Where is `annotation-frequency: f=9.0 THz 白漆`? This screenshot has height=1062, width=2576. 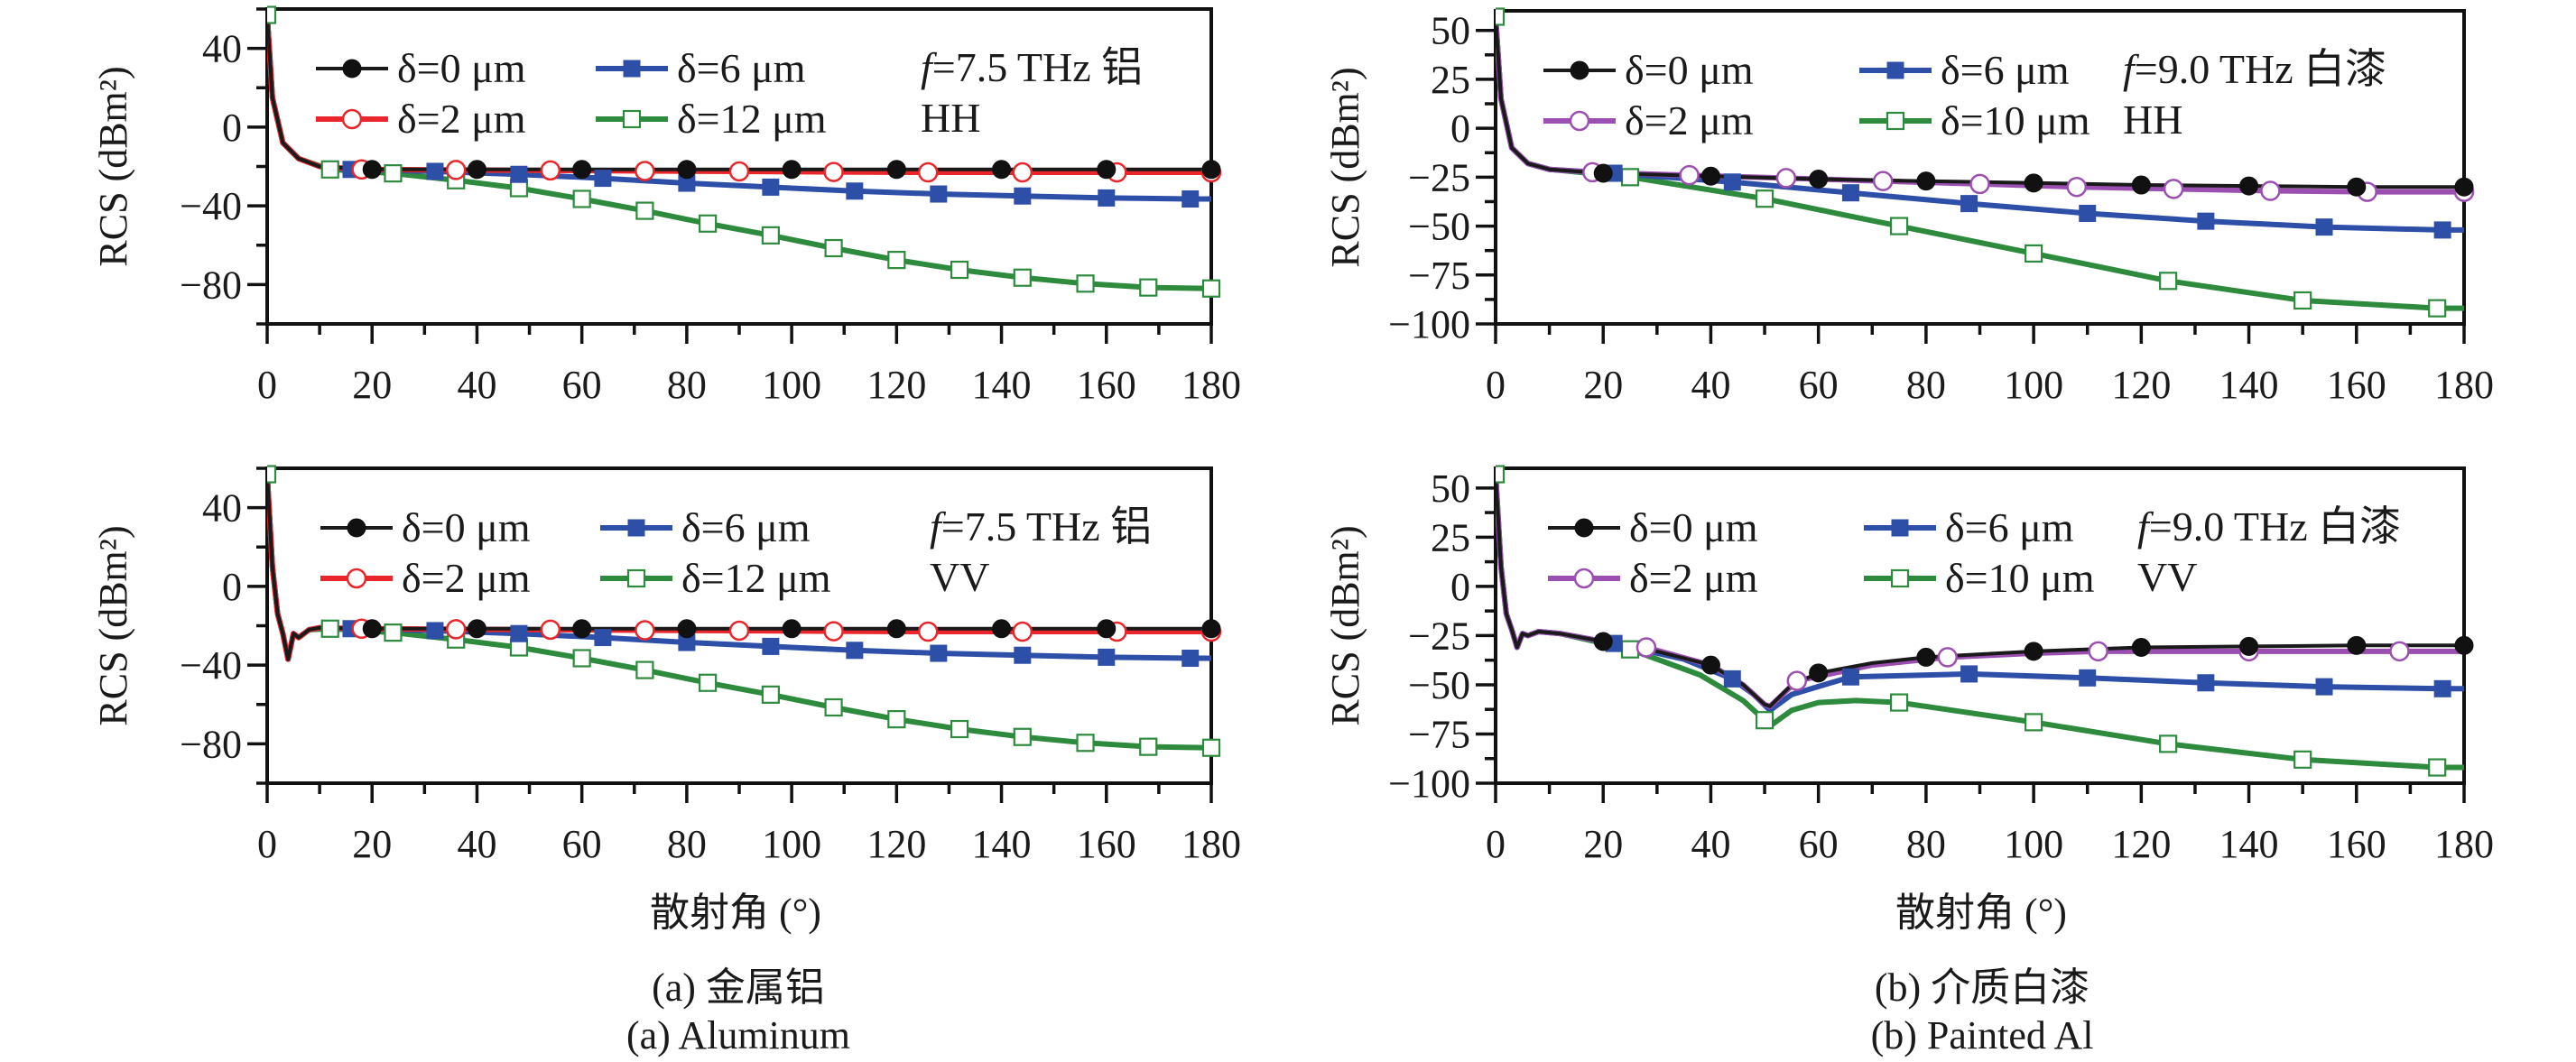 annotation-frequency: f=9.0 THz 白漆 is located at coordinates (2269, 526).